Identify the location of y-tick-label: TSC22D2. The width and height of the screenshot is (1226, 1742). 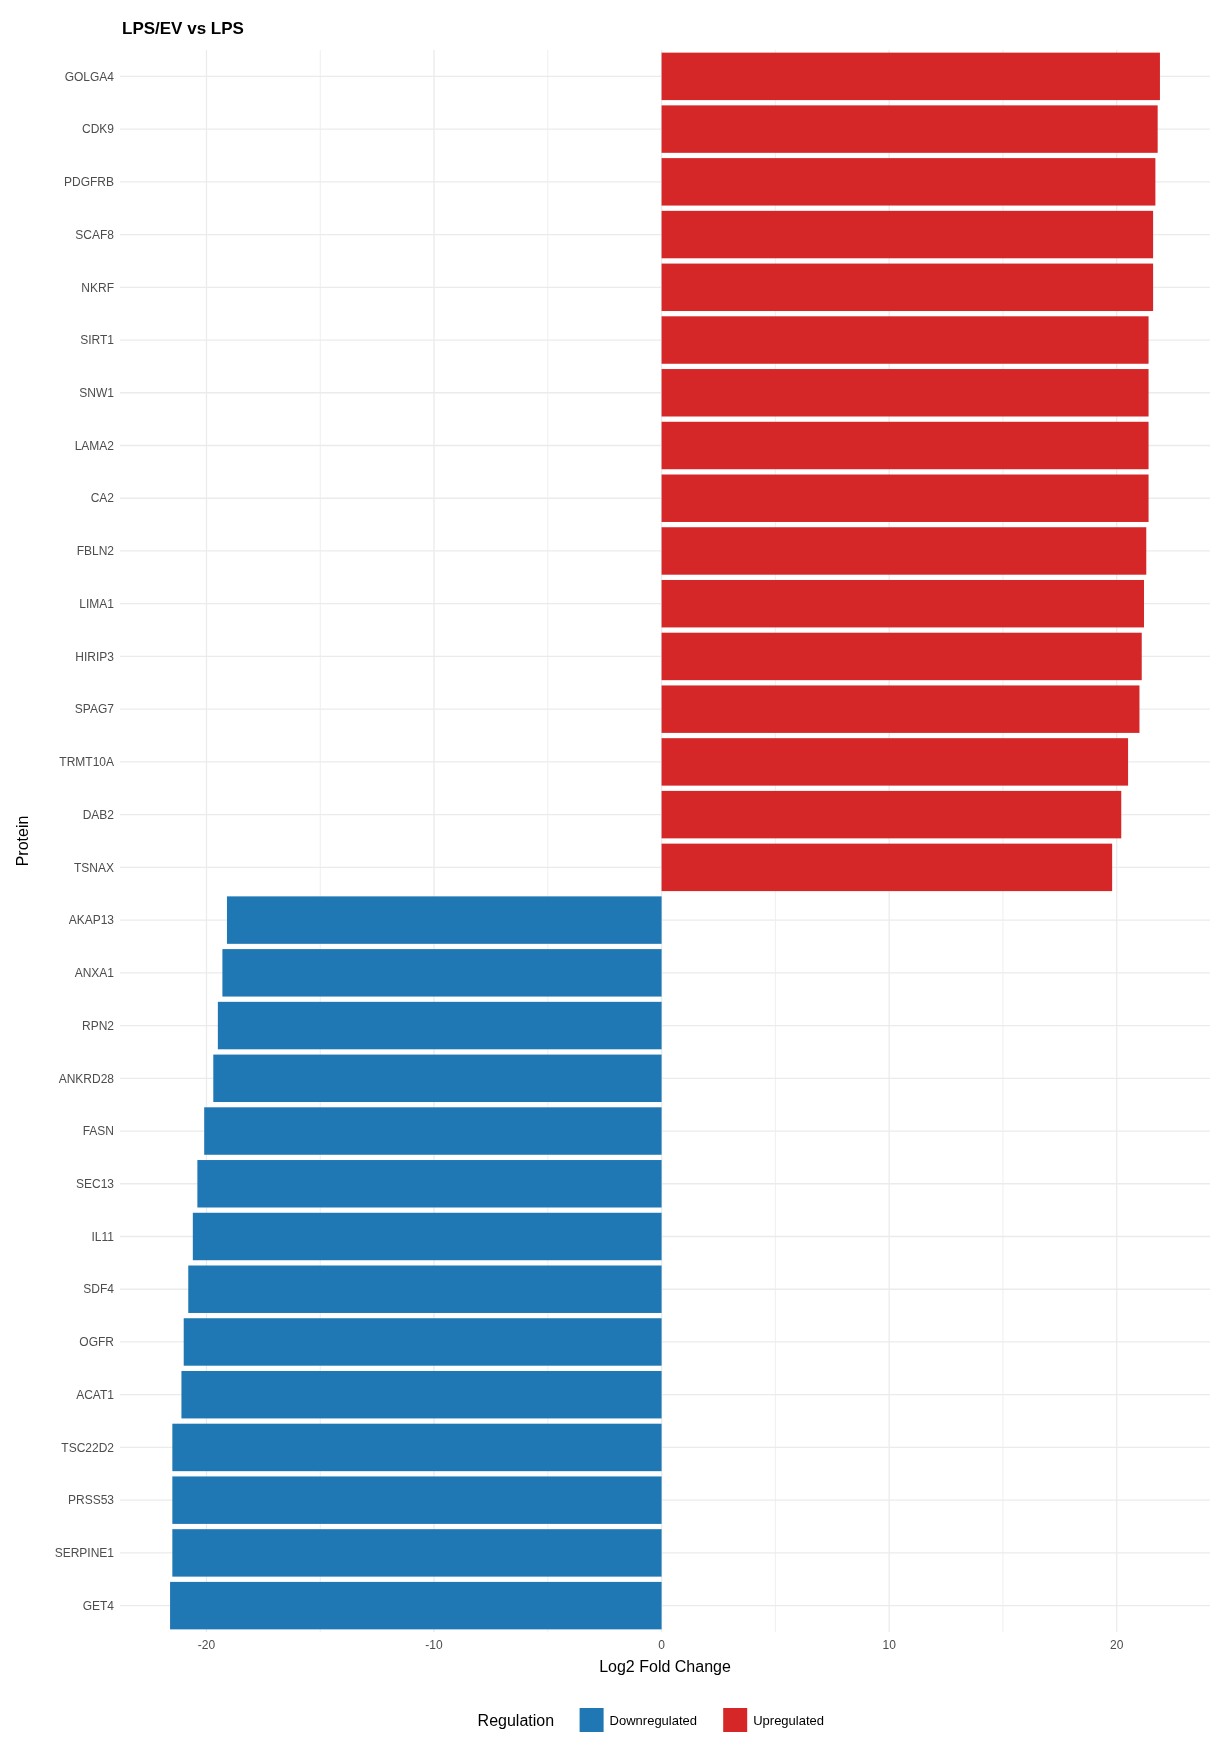
(88, 1447).